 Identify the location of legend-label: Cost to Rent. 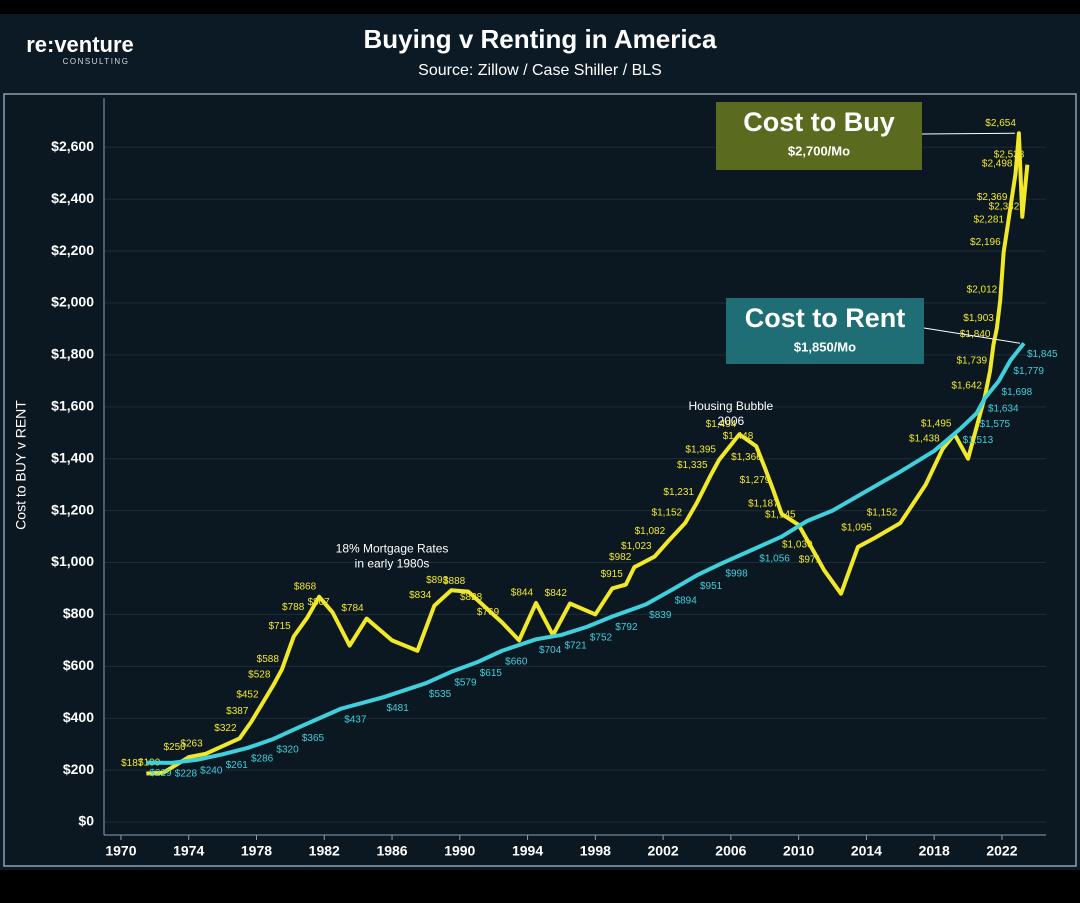
(825, 318).